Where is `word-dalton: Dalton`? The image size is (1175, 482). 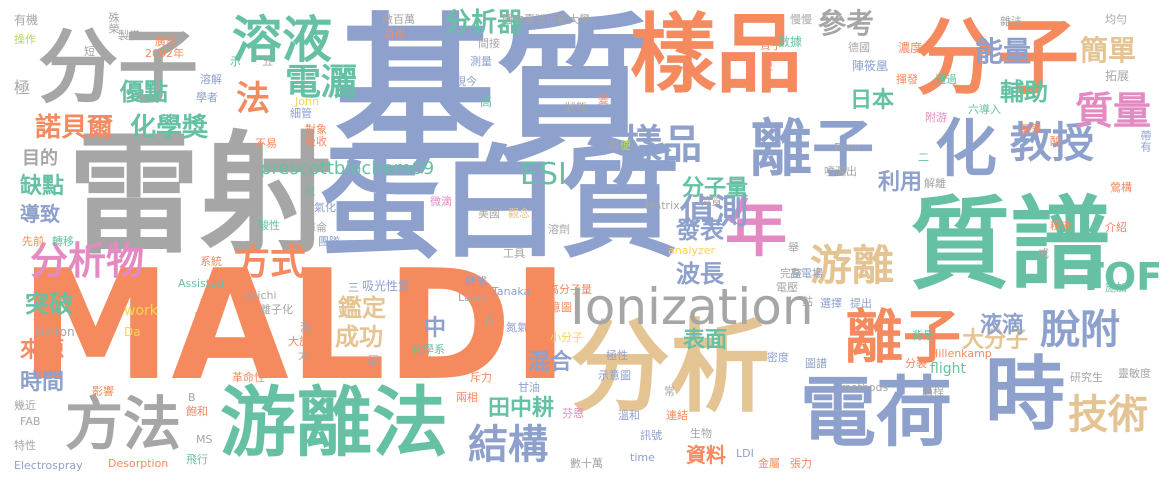
word-dalton: Dalton is located at coordinates (55, 332).